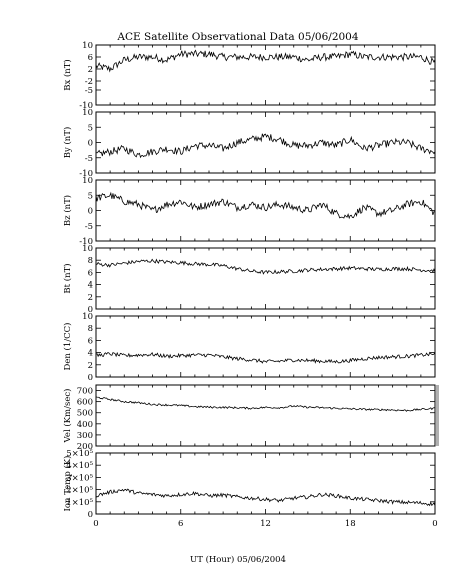  Describe the element at coordinates (265, 524) in the screenshot. I see `x-tick-label: 12` at that location.